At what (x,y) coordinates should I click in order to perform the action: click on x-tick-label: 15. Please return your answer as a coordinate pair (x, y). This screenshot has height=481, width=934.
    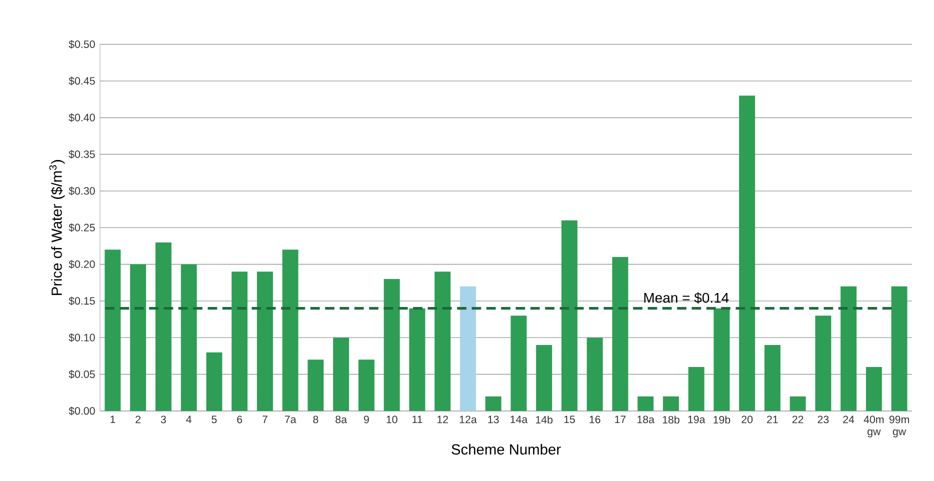
    Looking at the image, I should click on (569, 420).